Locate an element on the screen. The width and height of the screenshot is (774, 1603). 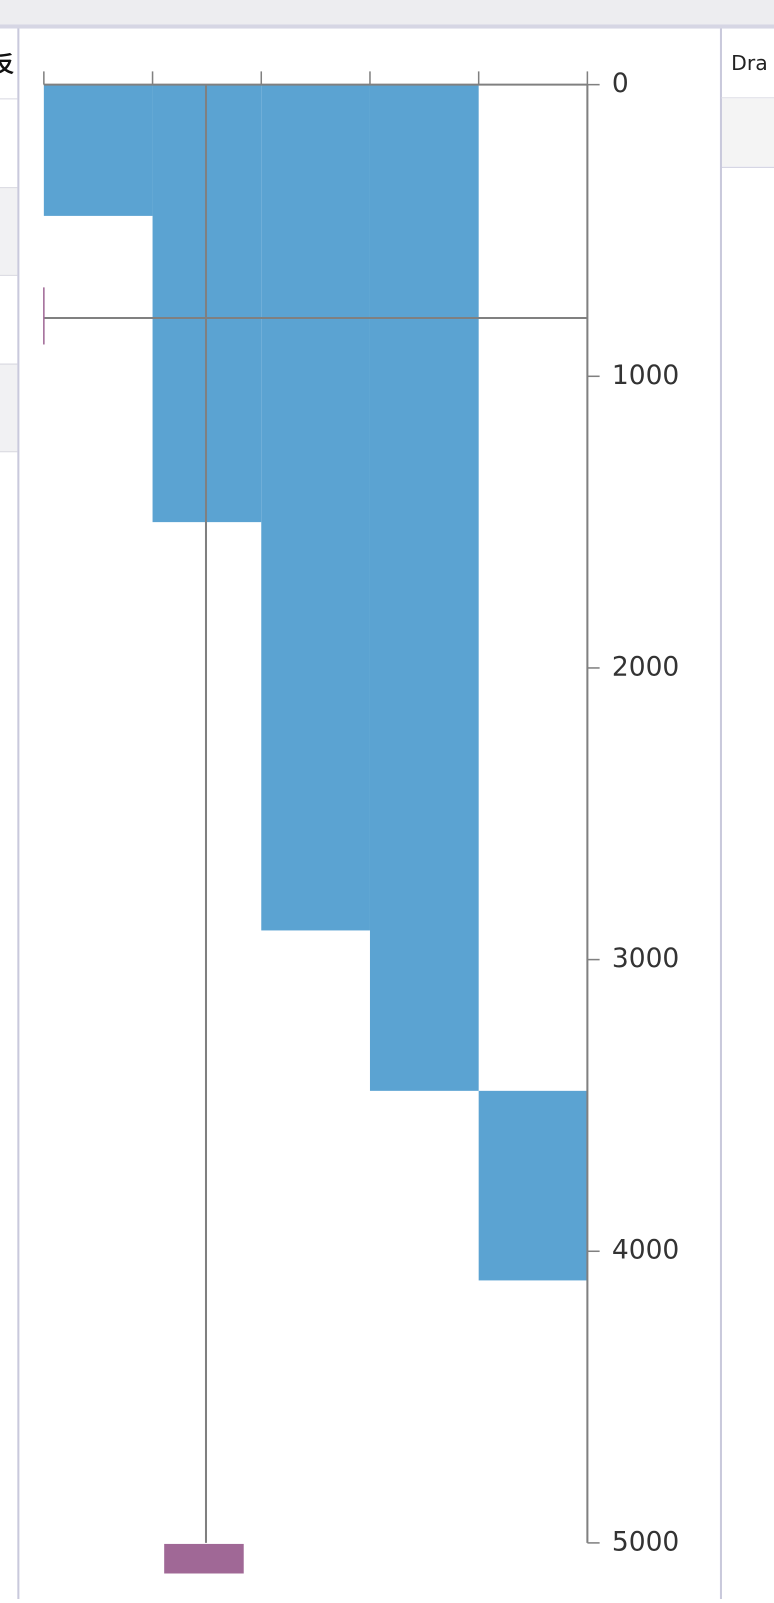
column-heading: Dra is located at coordinates (749, 63).